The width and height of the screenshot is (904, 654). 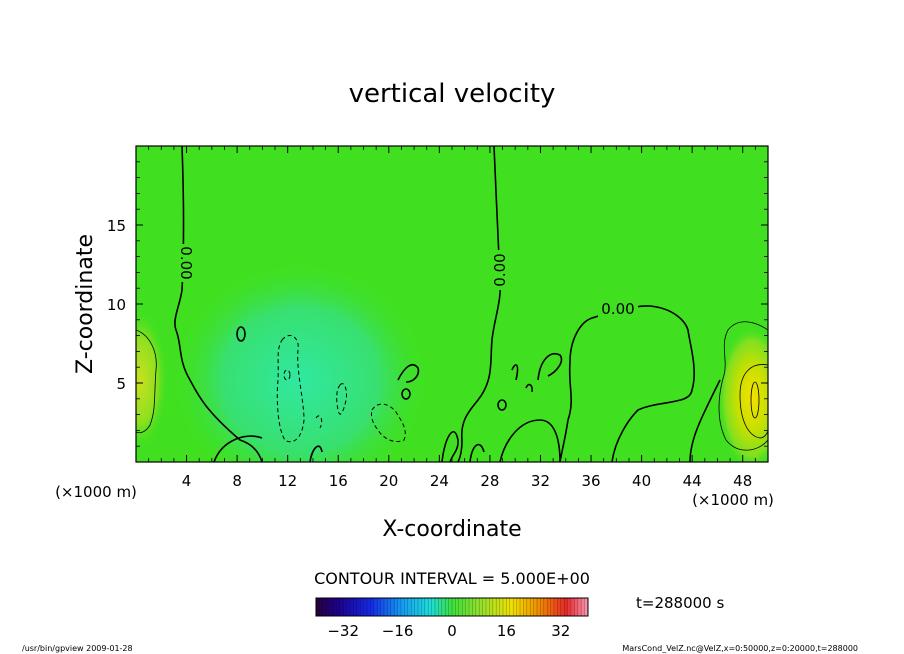 I want to click on colorbar-ticks: −32 −16 0 16 32, so click(x=448, y=631).